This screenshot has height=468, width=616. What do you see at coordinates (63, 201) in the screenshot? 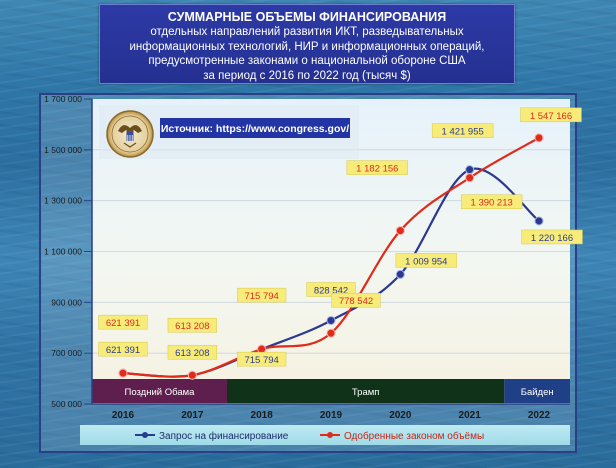
I see `y-tick-label: 1 300 000` at bounding box center [63, 201].